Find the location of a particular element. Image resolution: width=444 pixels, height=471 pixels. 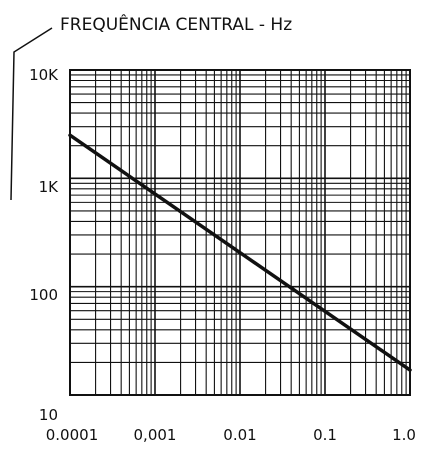

y-tick-label-10k: 10K is located at coordinates (44, 75).